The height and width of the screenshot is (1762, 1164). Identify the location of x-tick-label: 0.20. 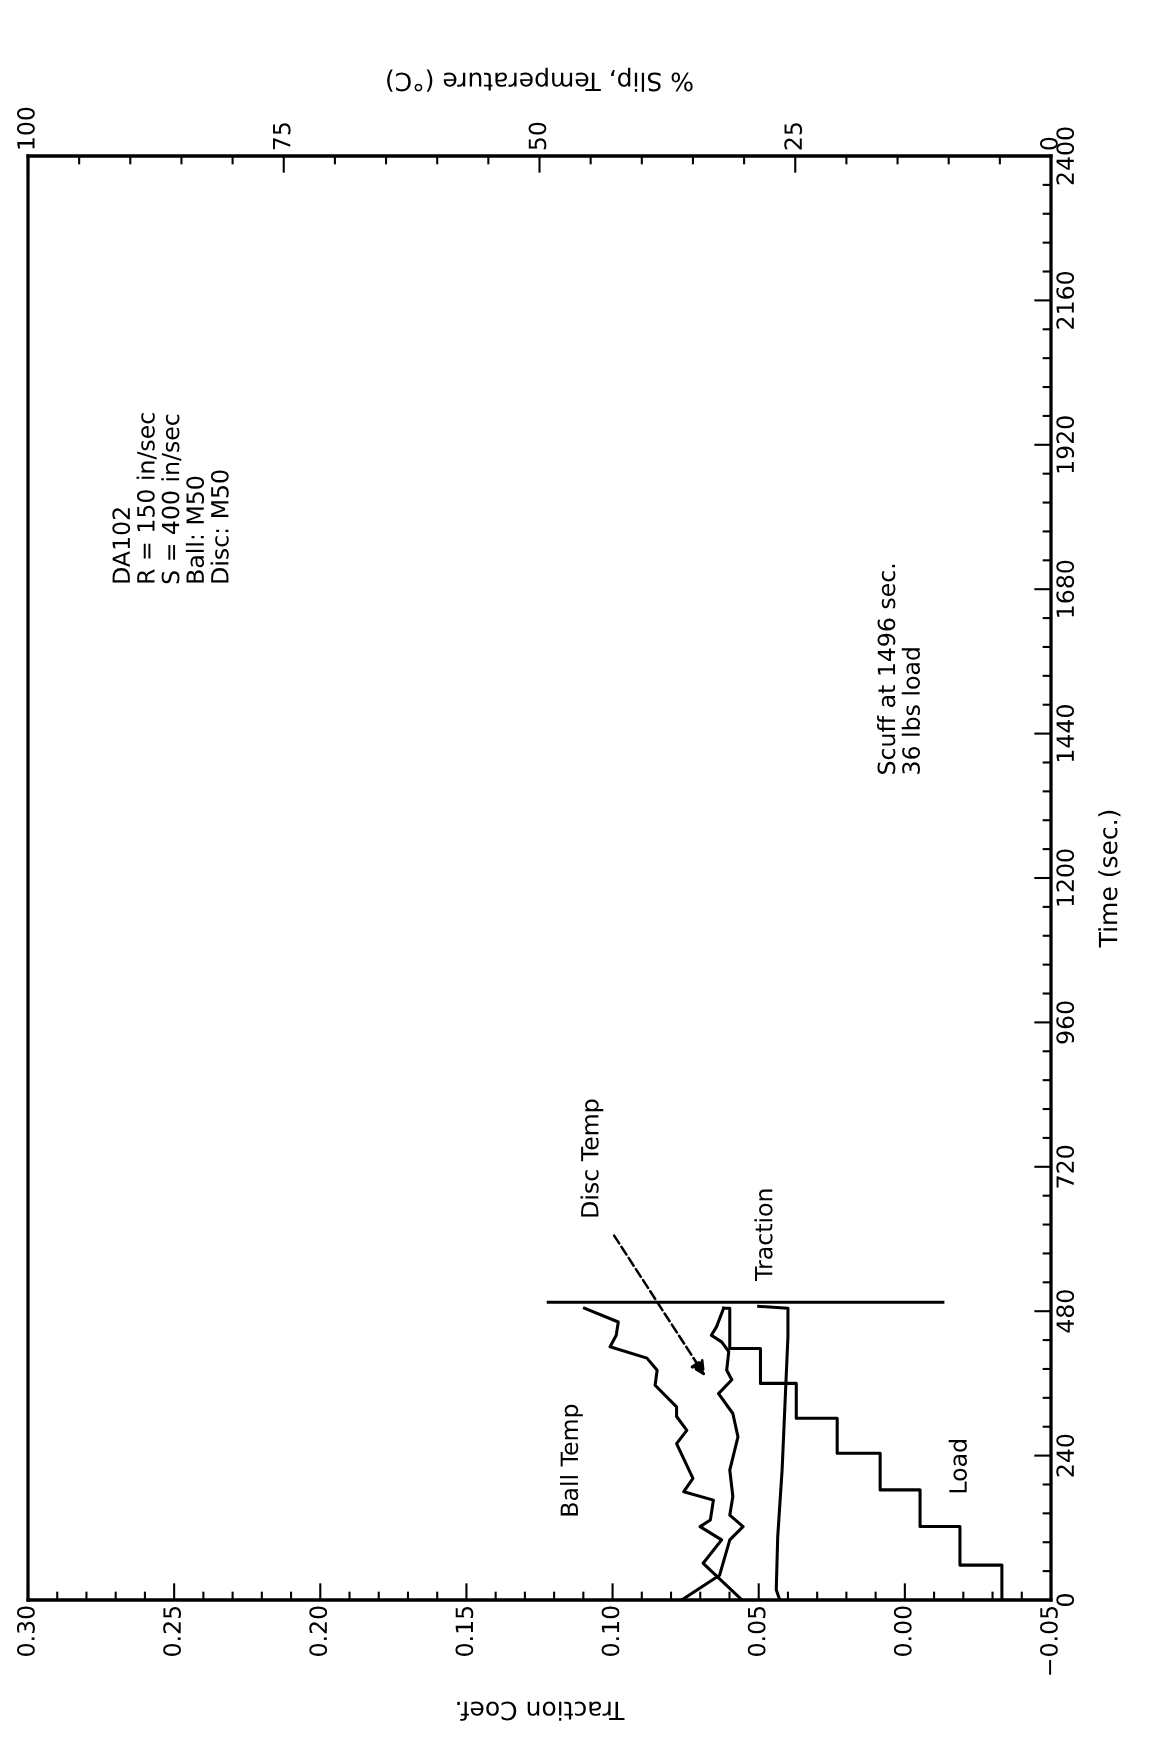
(318, 1631).